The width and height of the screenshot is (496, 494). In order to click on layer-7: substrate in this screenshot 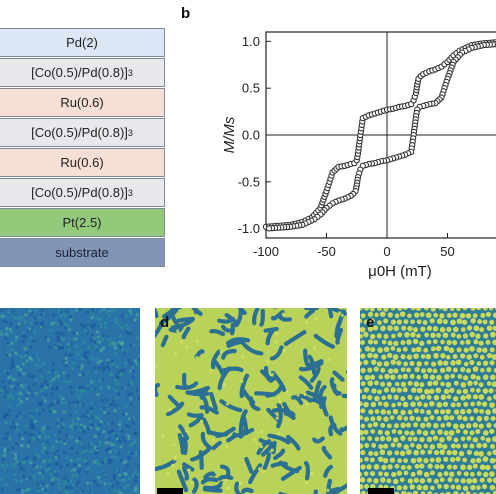, I will do `click(82, 252)`.